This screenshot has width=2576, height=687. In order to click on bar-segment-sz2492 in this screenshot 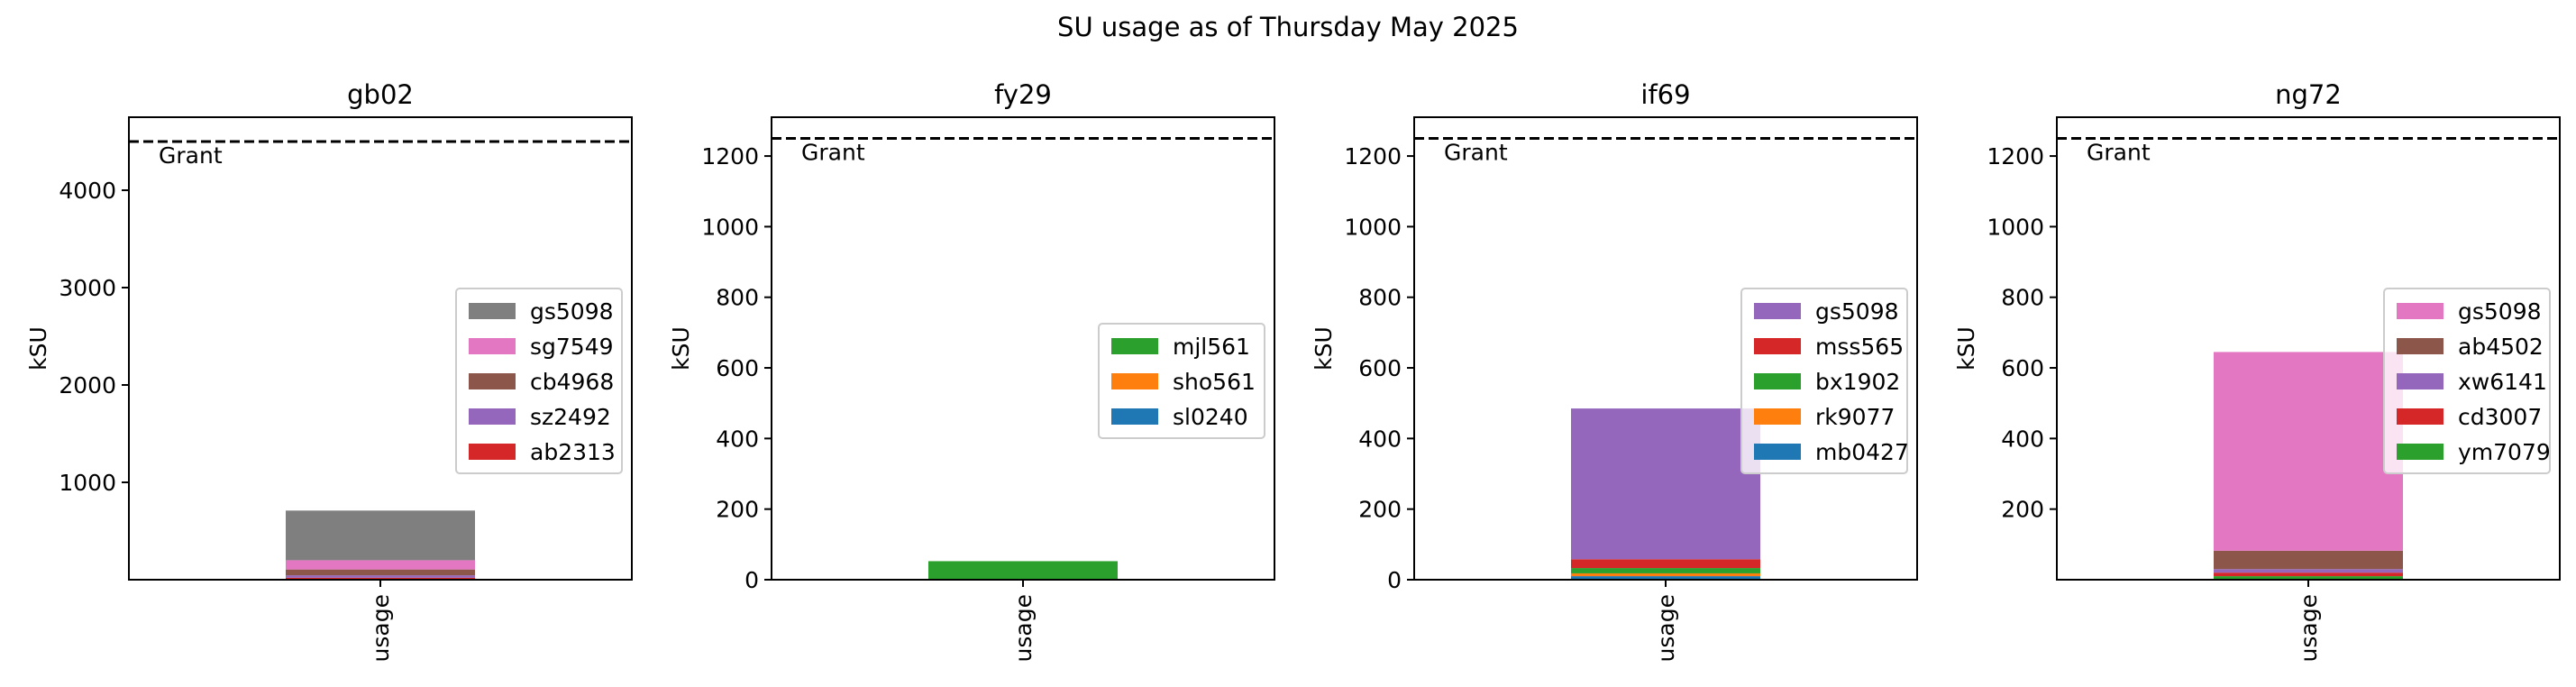, I will do `click(380, 576)`.